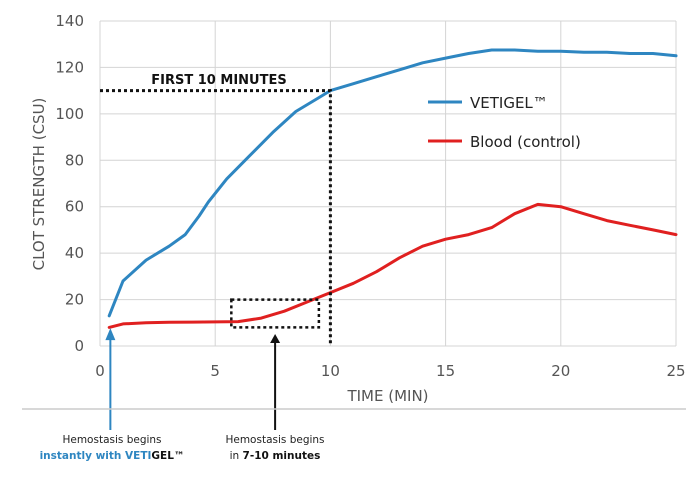 Image resolution: width=697 pixels, height=488 pixels. I want to click on x-tick-label: 15, so click(445, 371).